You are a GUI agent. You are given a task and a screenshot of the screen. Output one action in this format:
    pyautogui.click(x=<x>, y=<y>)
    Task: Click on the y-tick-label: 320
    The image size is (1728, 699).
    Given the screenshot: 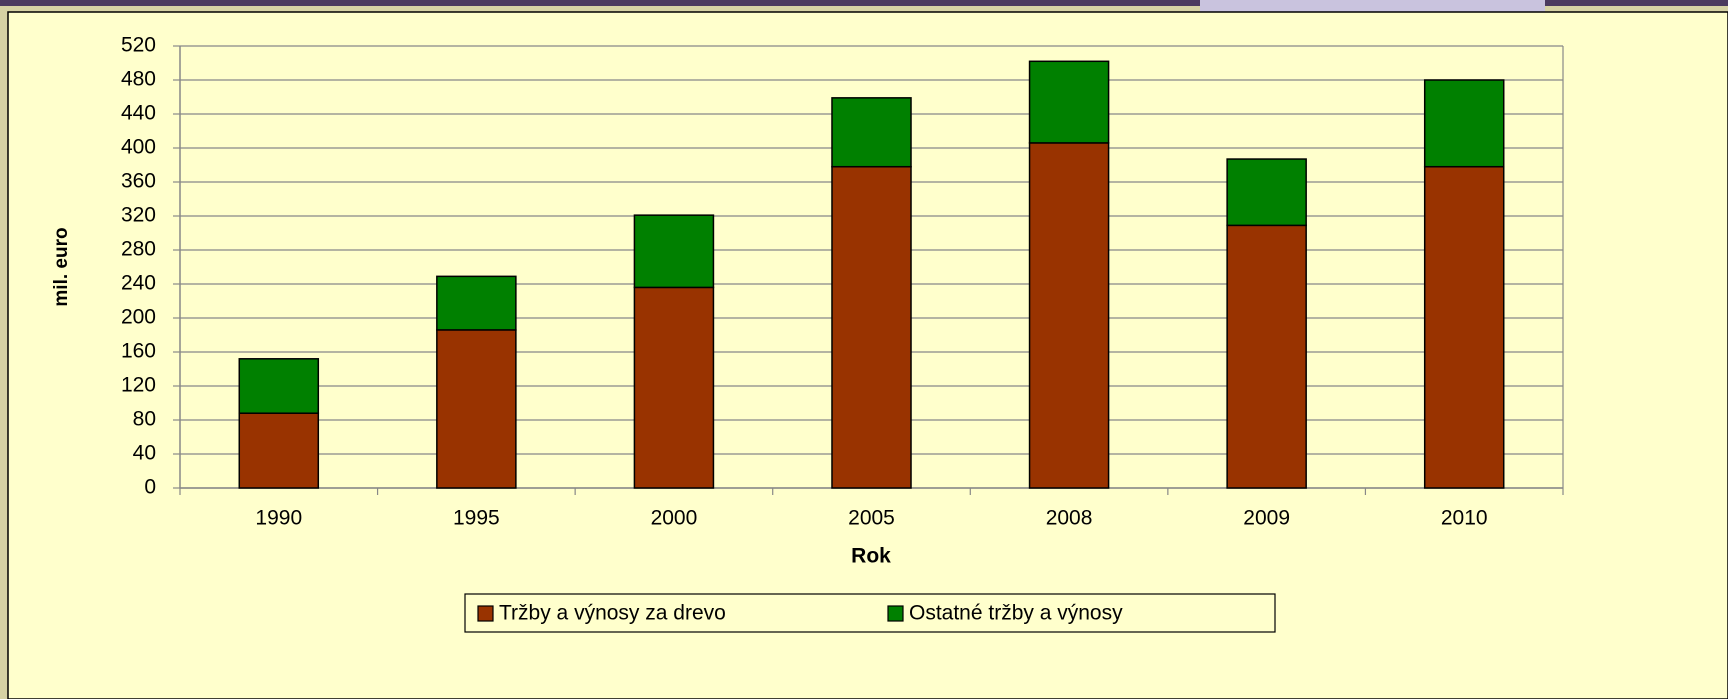 What is the action you would take?
    pyautogui.click(x=138, y=215)
    